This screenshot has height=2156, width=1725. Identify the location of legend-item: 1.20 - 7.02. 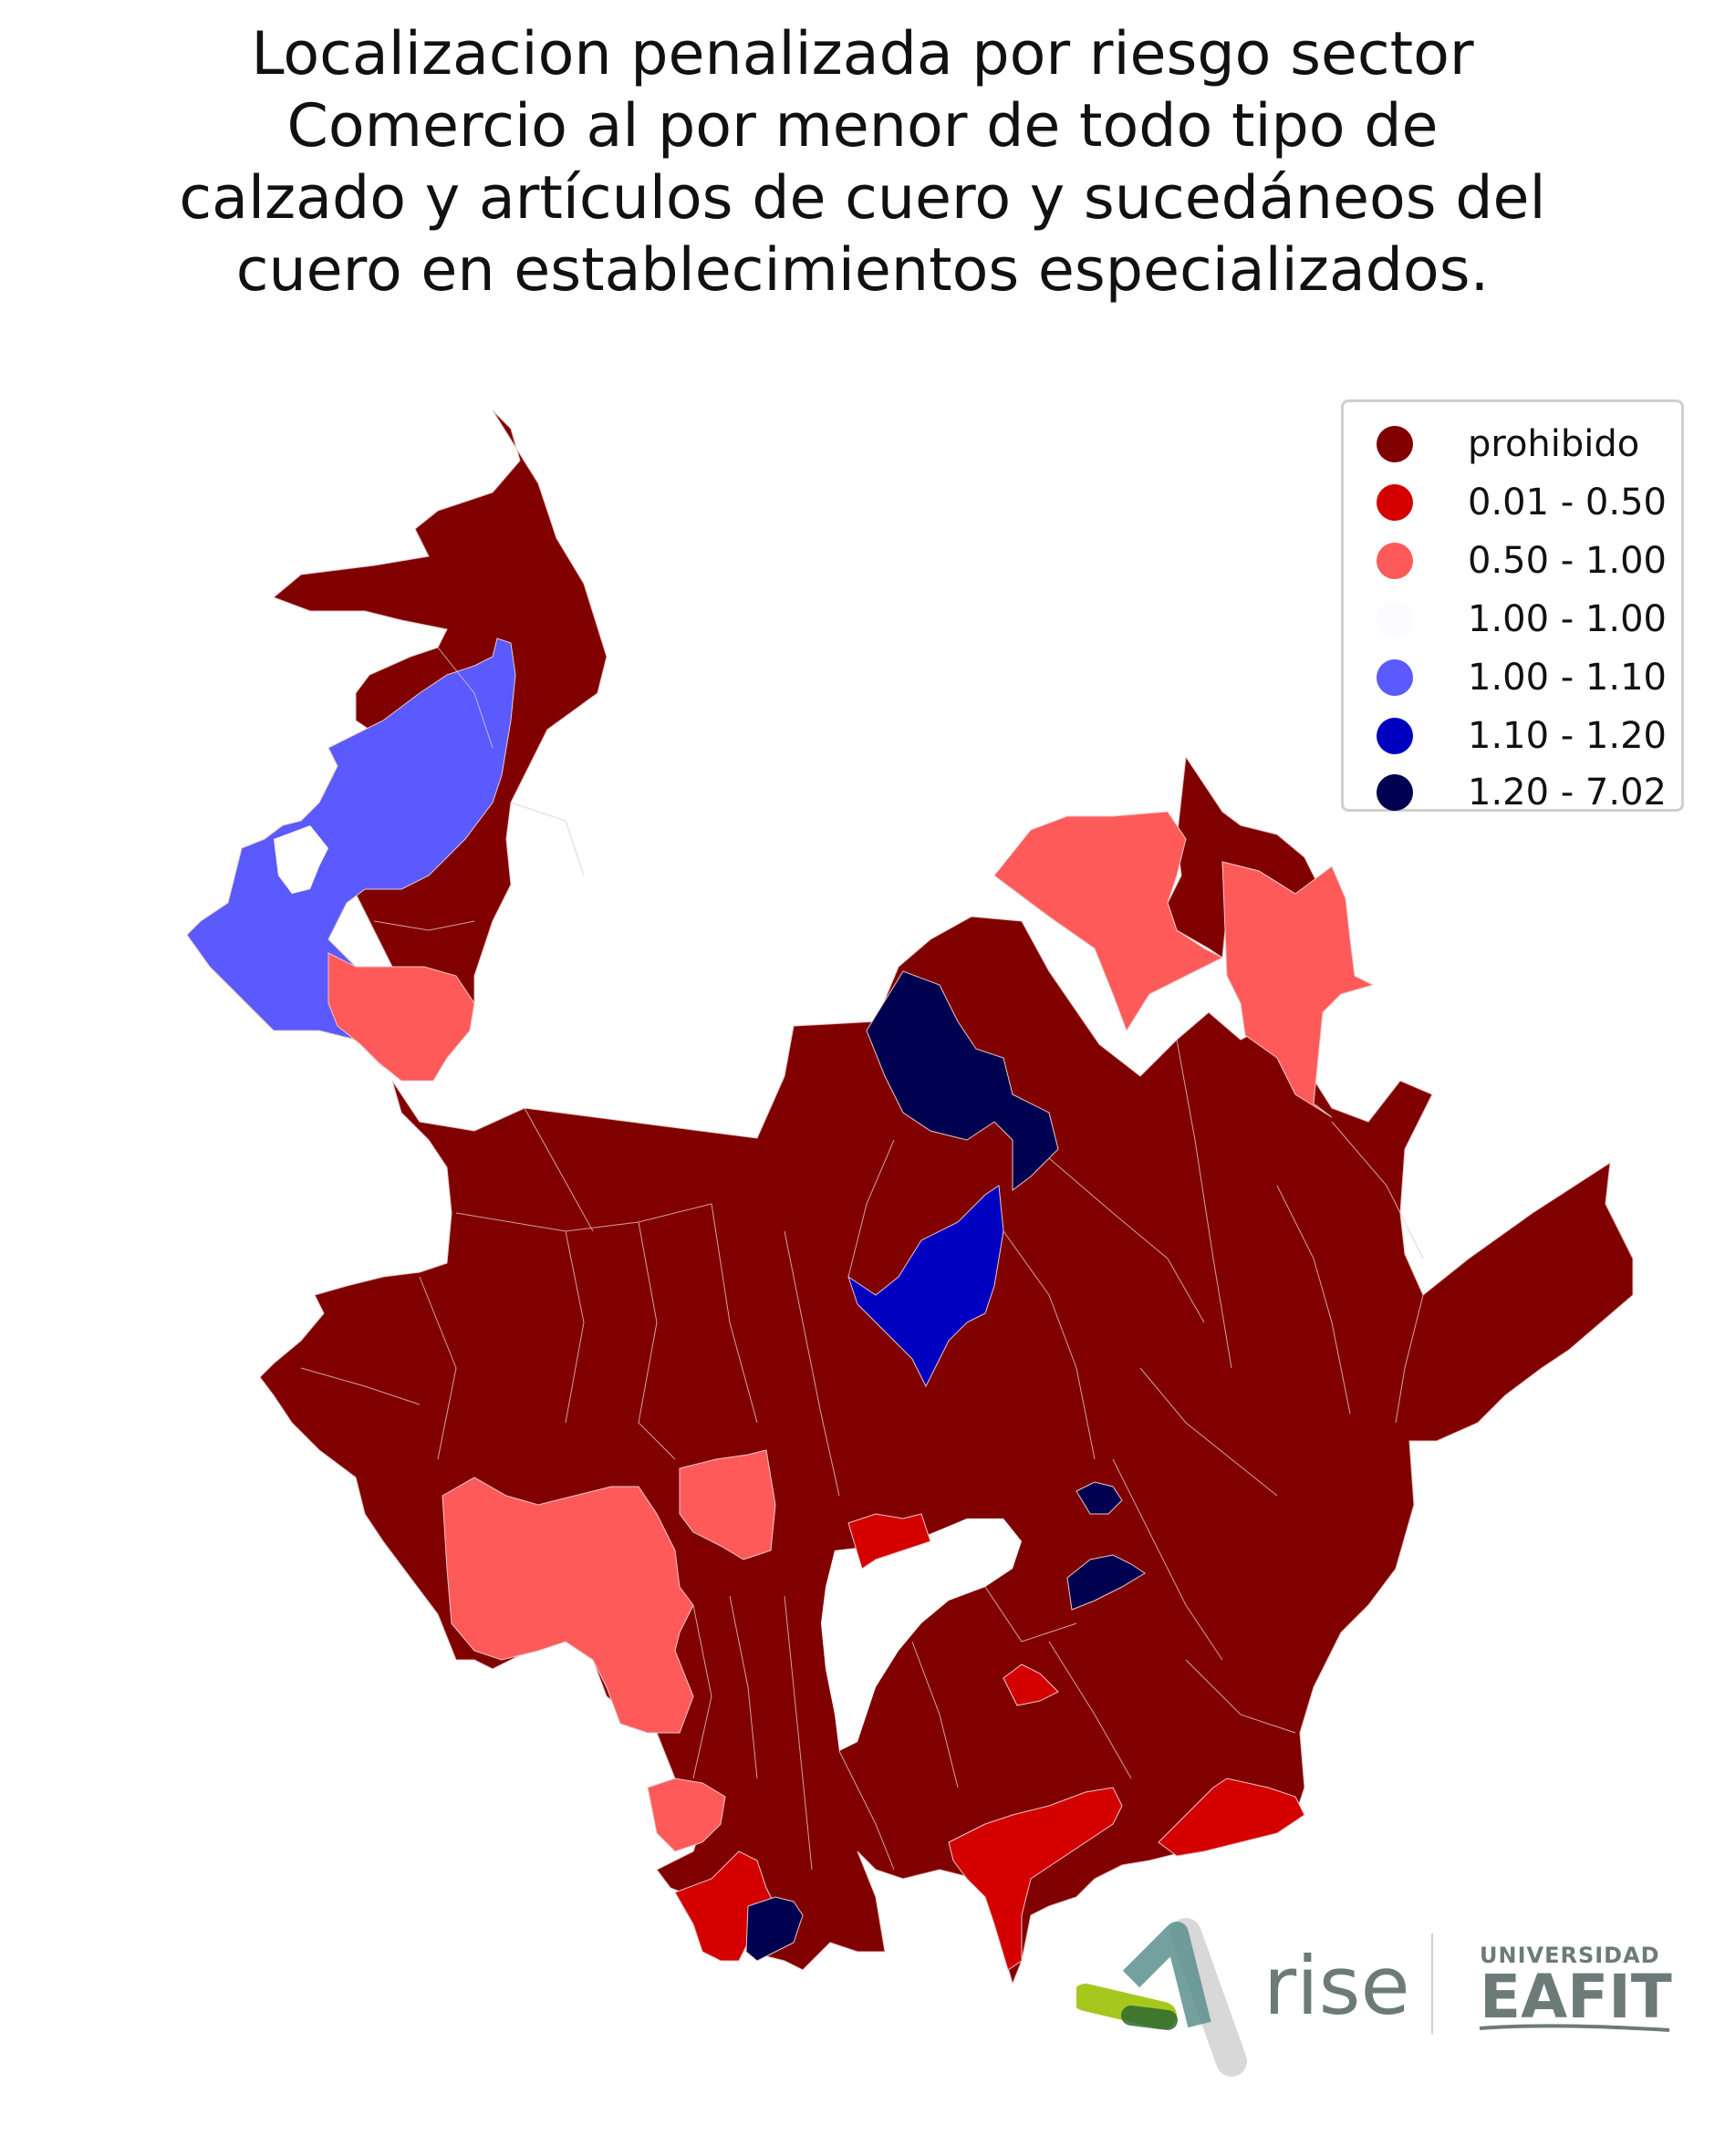
(1512, 794).